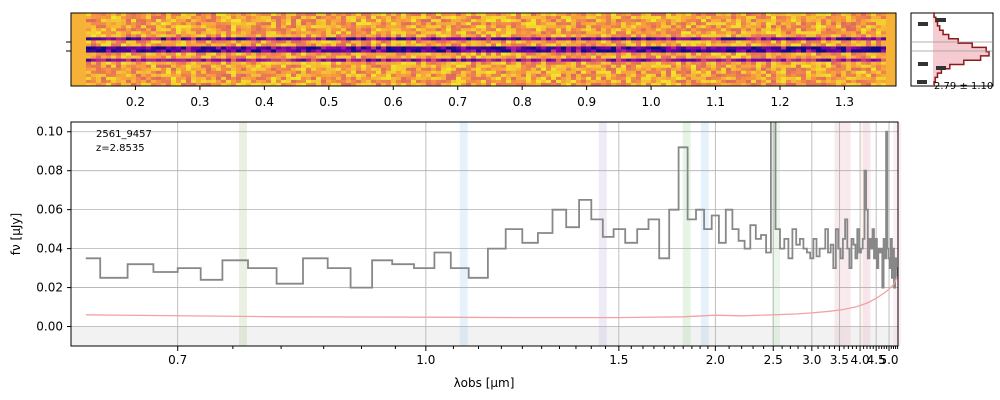  What do you see at coordinates (897, 234) in the screenshot?
I see `emission-band` at bounding box center [897, 234].